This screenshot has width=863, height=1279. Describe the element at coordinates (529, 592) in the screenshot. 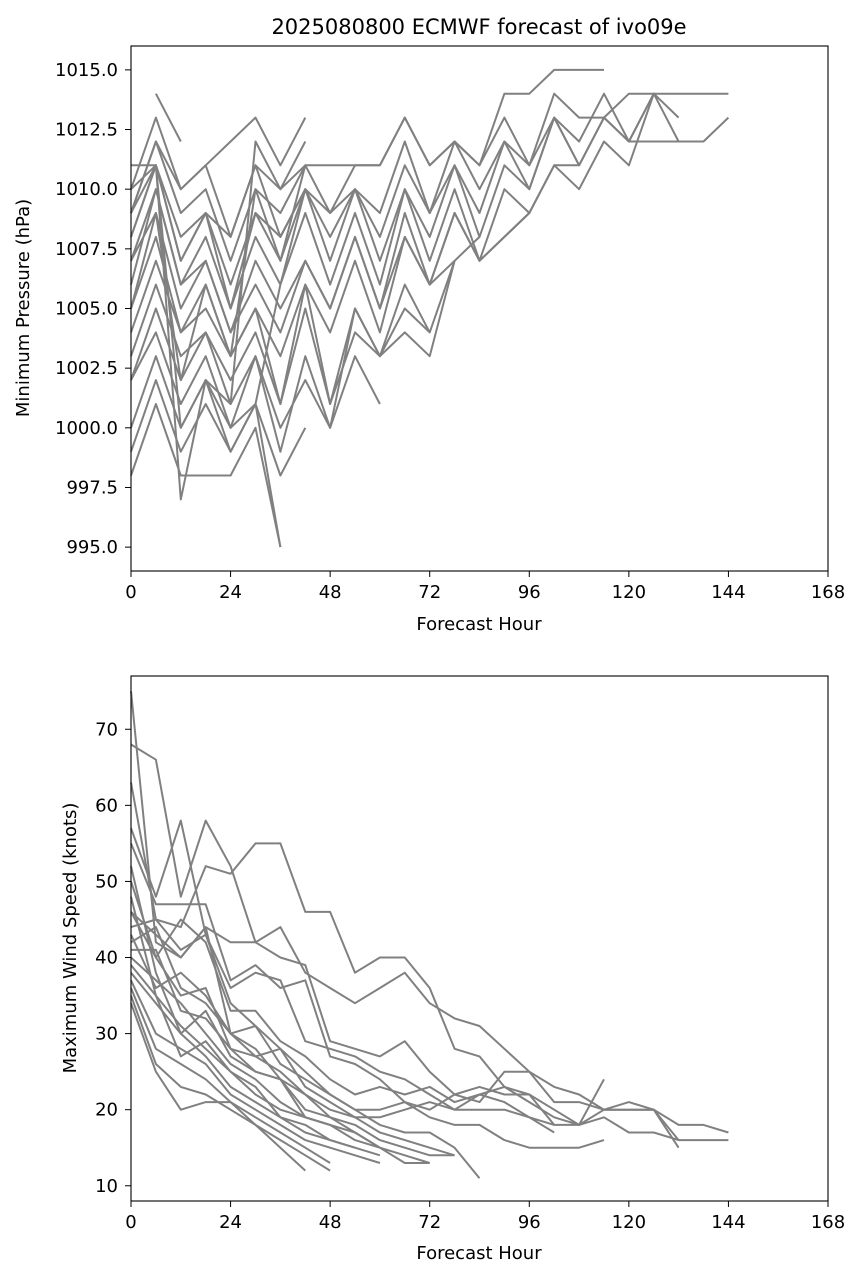

I see `pressure-x-tick-label: 96` at that location.